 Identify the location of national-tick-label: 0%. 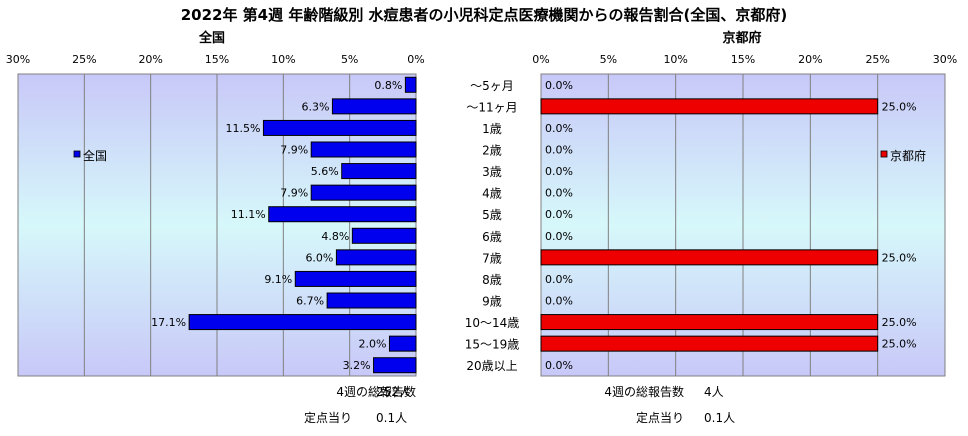
(415, 59).